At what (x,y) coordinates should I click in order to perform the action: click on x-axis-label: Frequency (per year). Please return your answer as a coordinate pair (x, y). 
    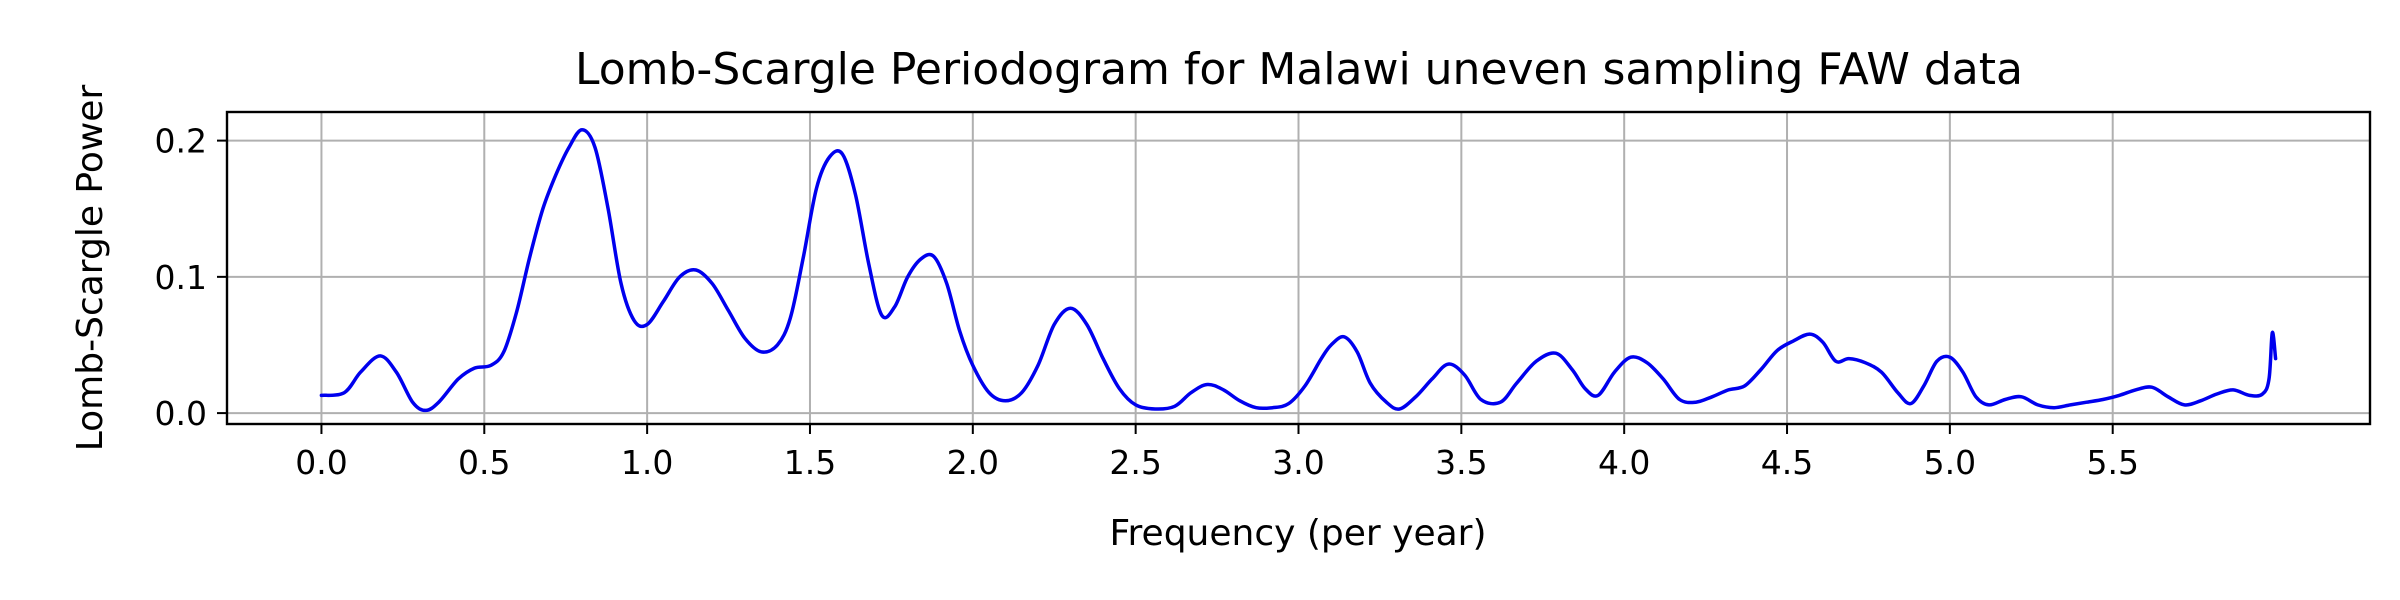
    Looking at the image, I should click on (1297, 533).